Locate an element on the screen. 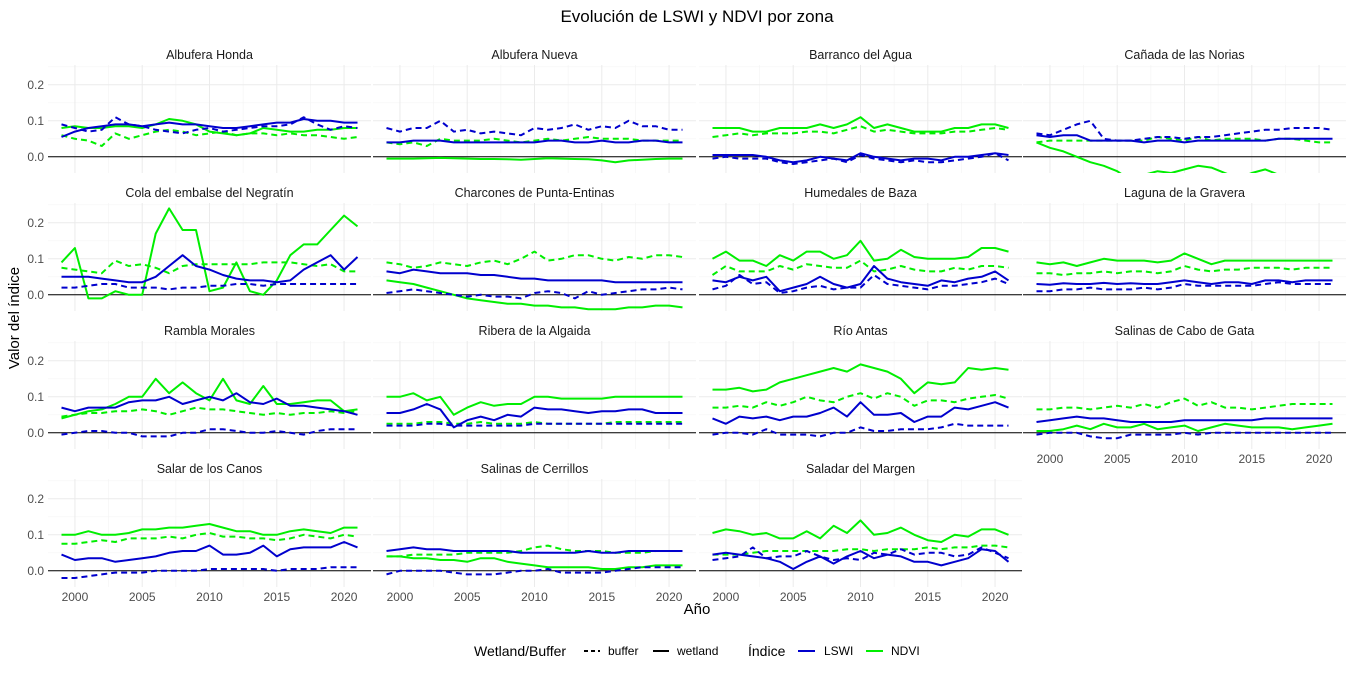 The height and width of the screenshot is (677, 1350). legend-linetype-title: Wetland/Buffer is located at coordinates (520, 651).